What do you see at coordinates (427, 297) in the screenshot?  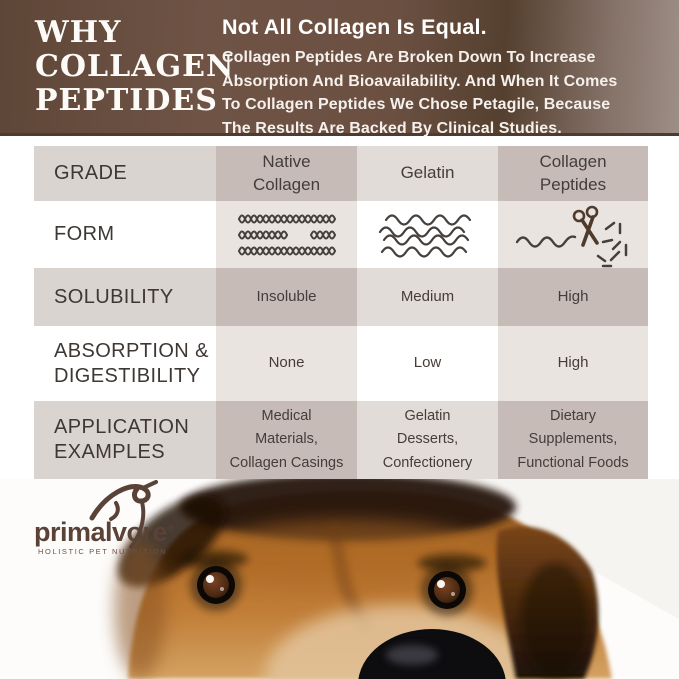 I see `table-cell-solubility-gelatin: Medium` at bounding box center [427, 297].